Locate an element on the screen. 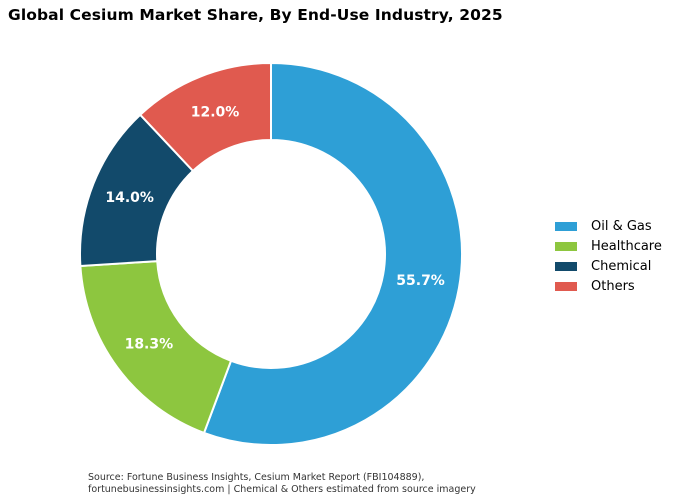 The width and height of the screenshot is (677, 504). legend-item-oil-gas: Oil & Gas is located at coordinates (608, 226).